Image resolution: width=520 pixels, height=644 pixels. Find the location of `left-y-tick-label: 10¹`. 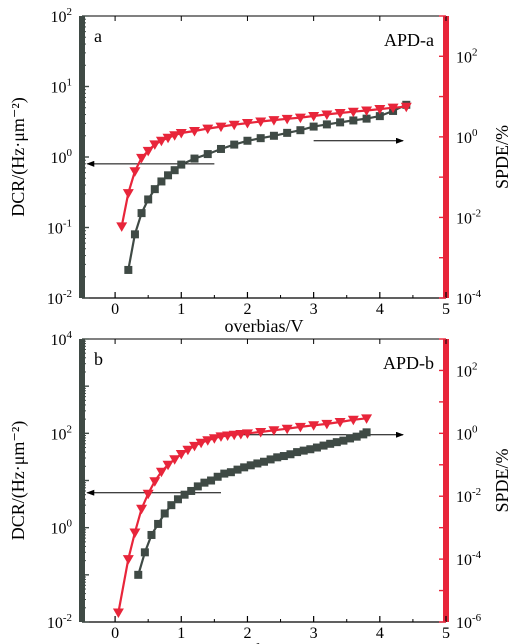

left-y-tick-label: 10¹ is located at coordinates (62, 87).